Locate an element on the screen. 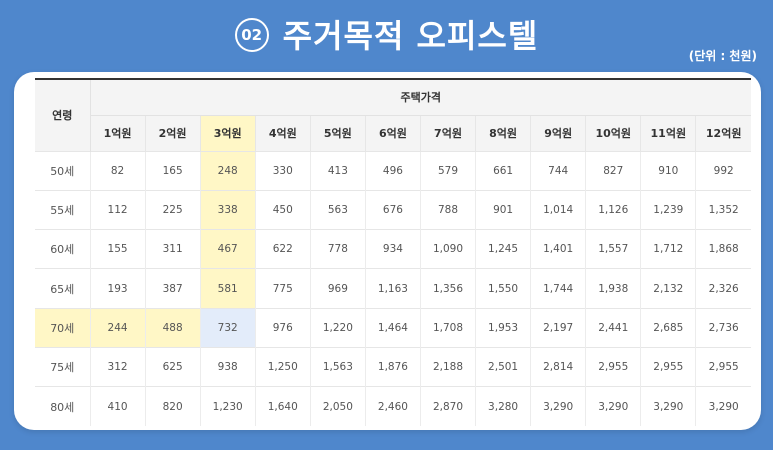  value-cell: 248 is located at coordinates (228, 170).